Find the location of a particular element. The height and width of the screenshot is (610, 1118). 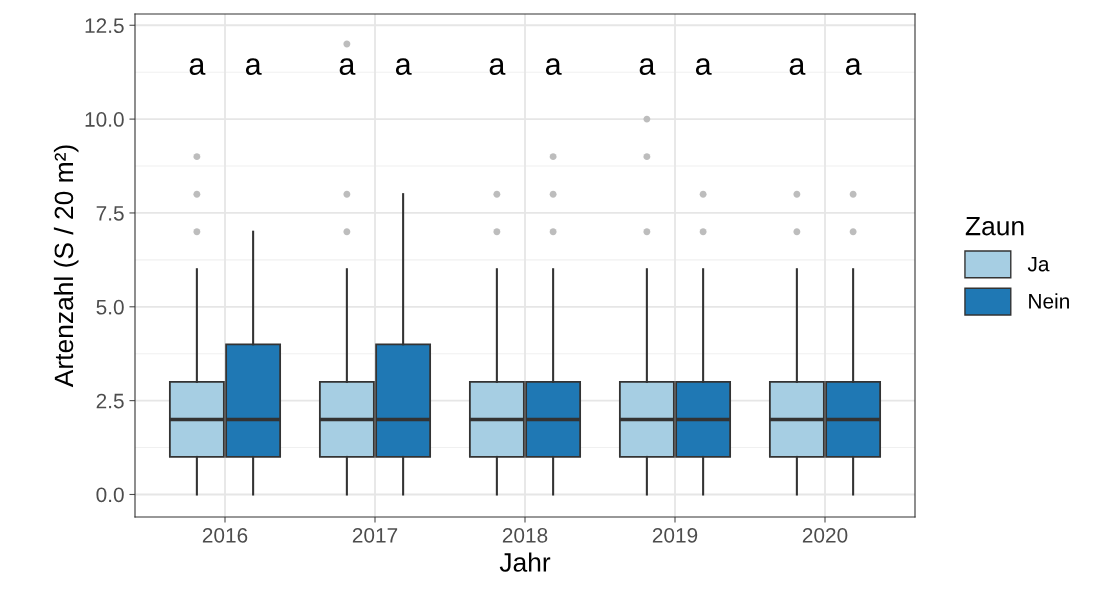

y-tick-label: 12.5 is located at coordinates (104, 26).